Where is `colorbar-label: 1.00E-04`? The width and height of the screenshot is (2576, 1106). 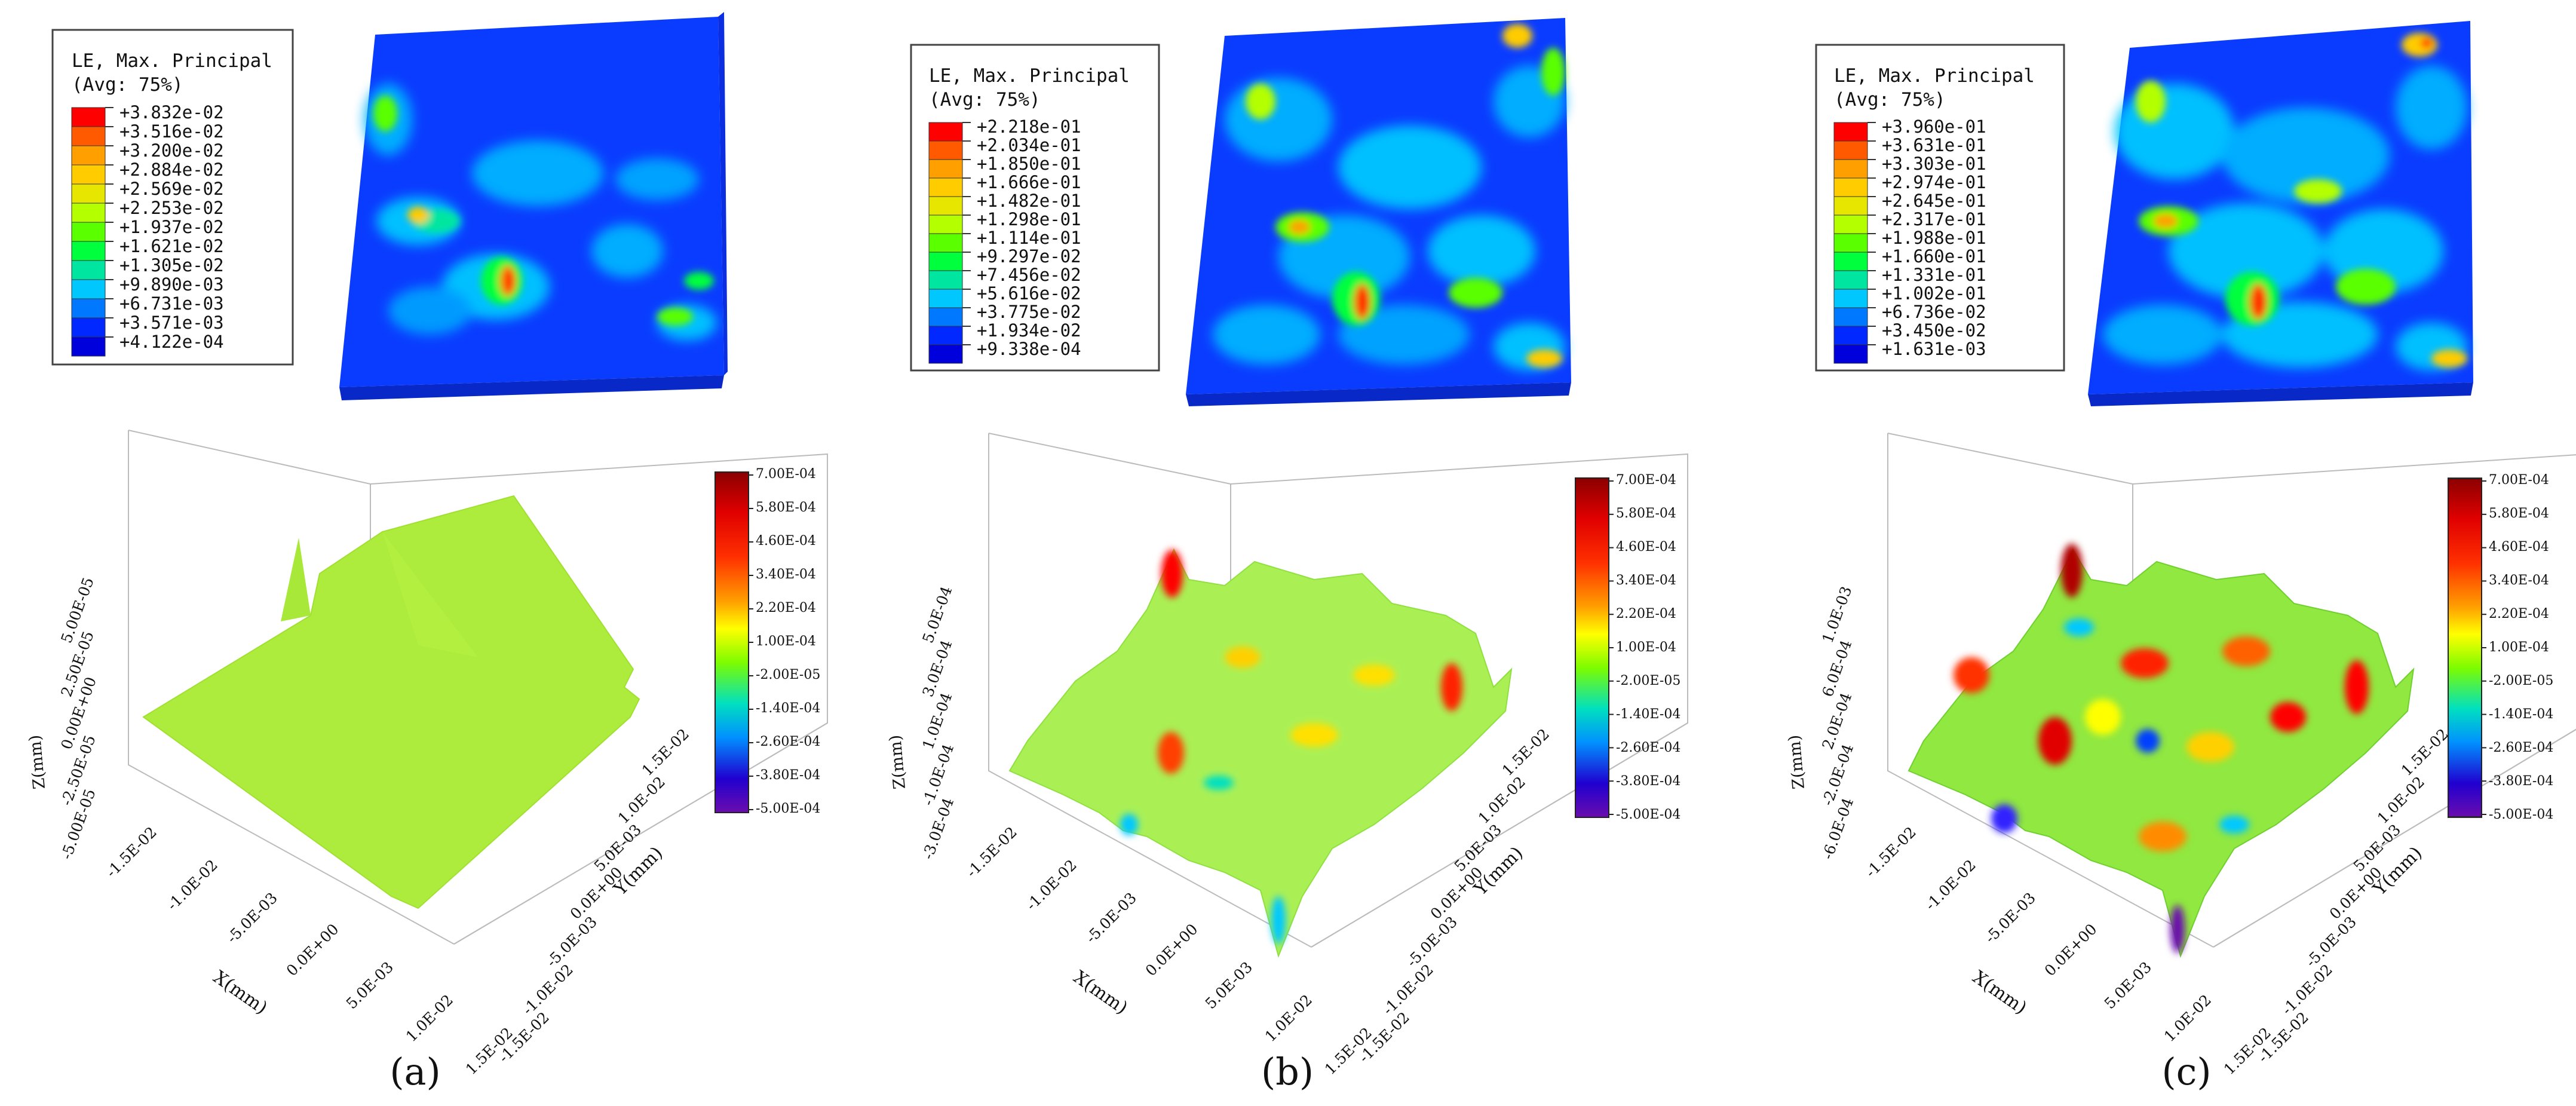 colorbar-label: 1.00E-04 is located at coordinates (2519, 647).